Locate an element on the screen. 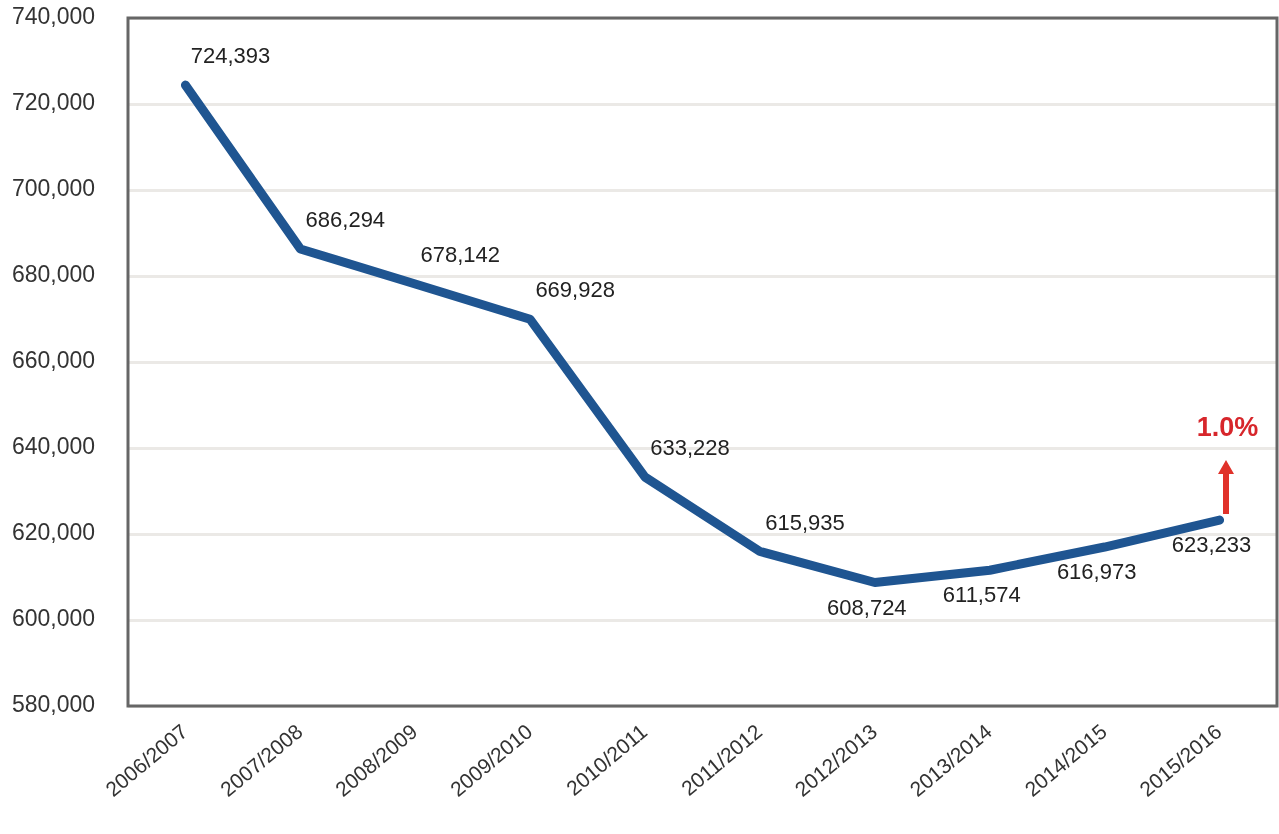  data-label: 724,393 is located at coordinates (230, 56).